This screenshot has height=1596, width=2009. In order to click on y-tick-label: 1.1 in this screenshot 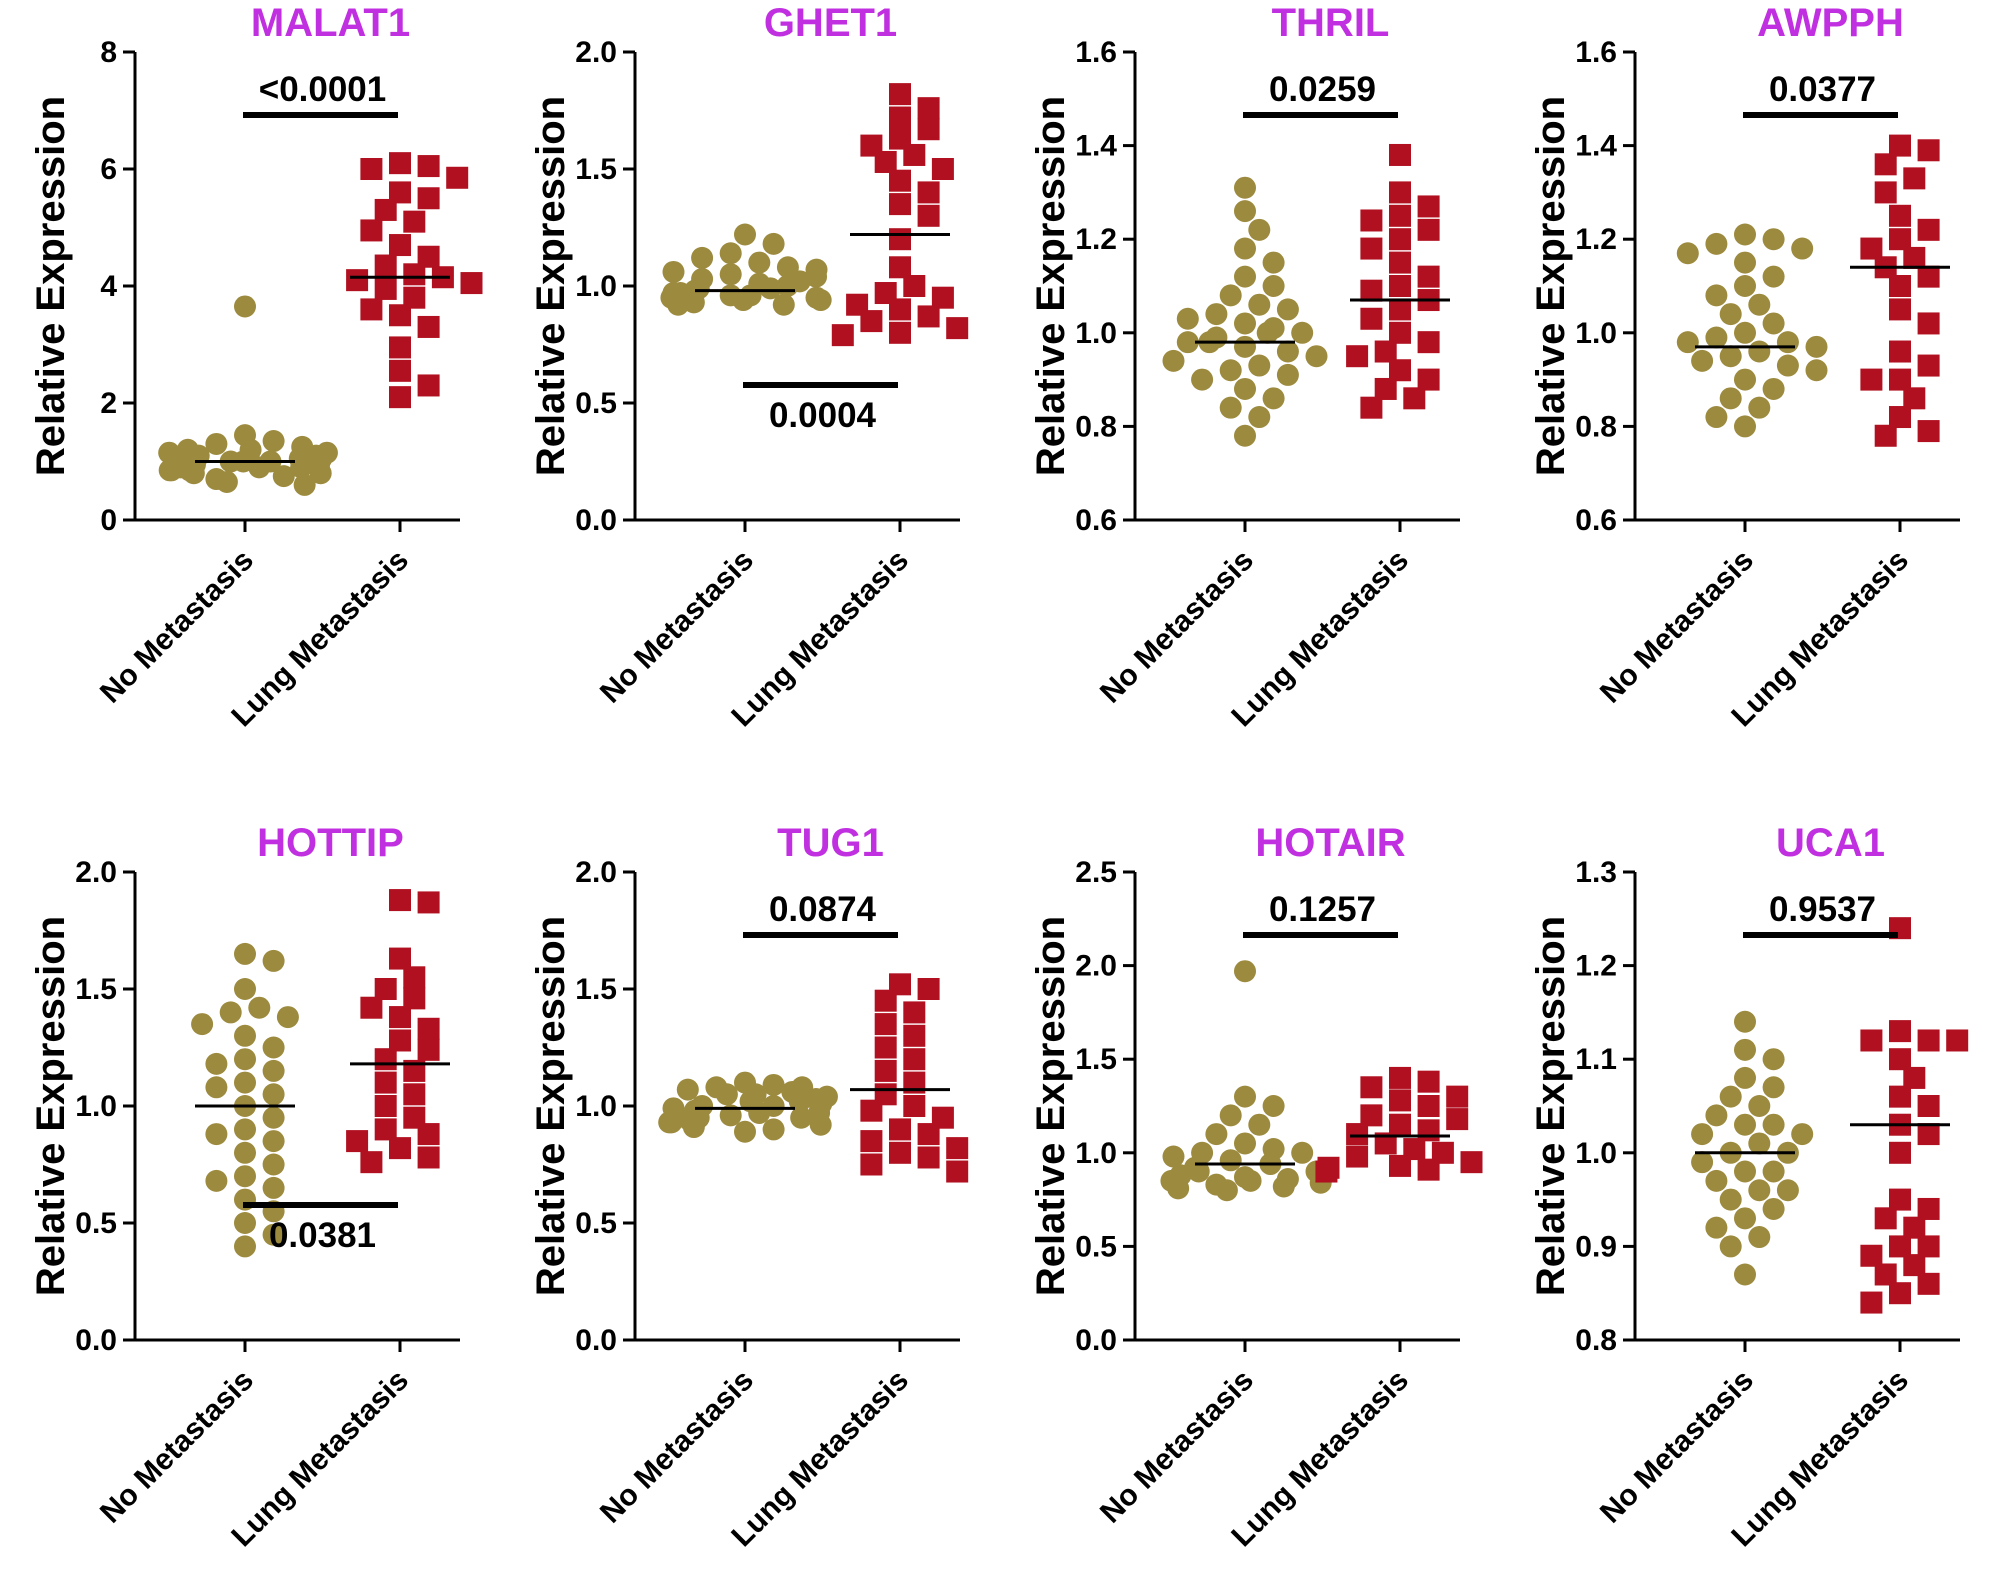, I will do `click(1596, 1059)`.